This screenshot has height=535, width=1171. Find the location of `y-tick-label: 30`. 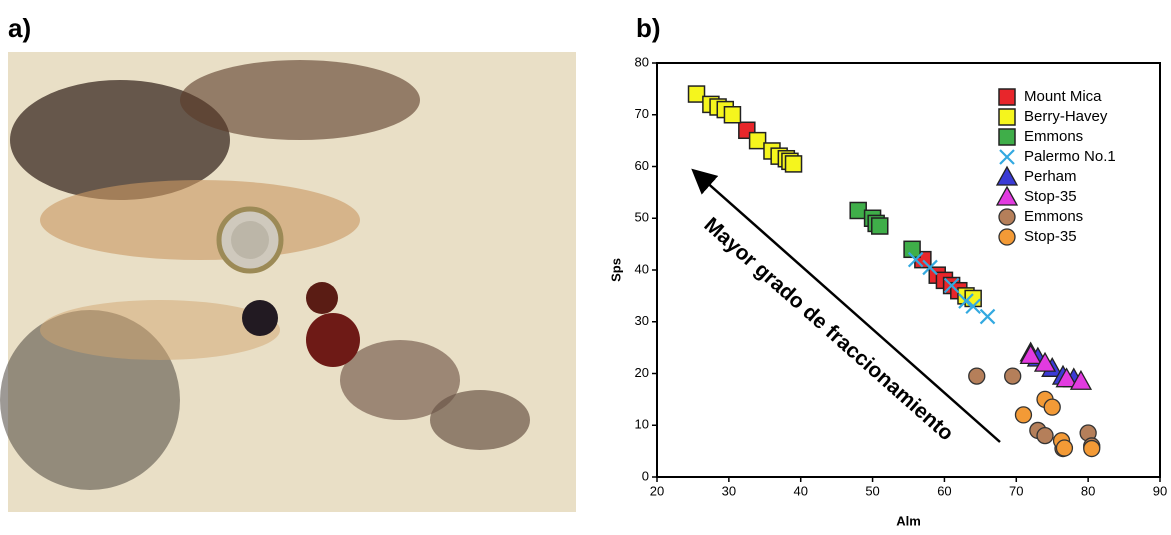

y-tick-label: 30 is located at coordinates (642, 320).